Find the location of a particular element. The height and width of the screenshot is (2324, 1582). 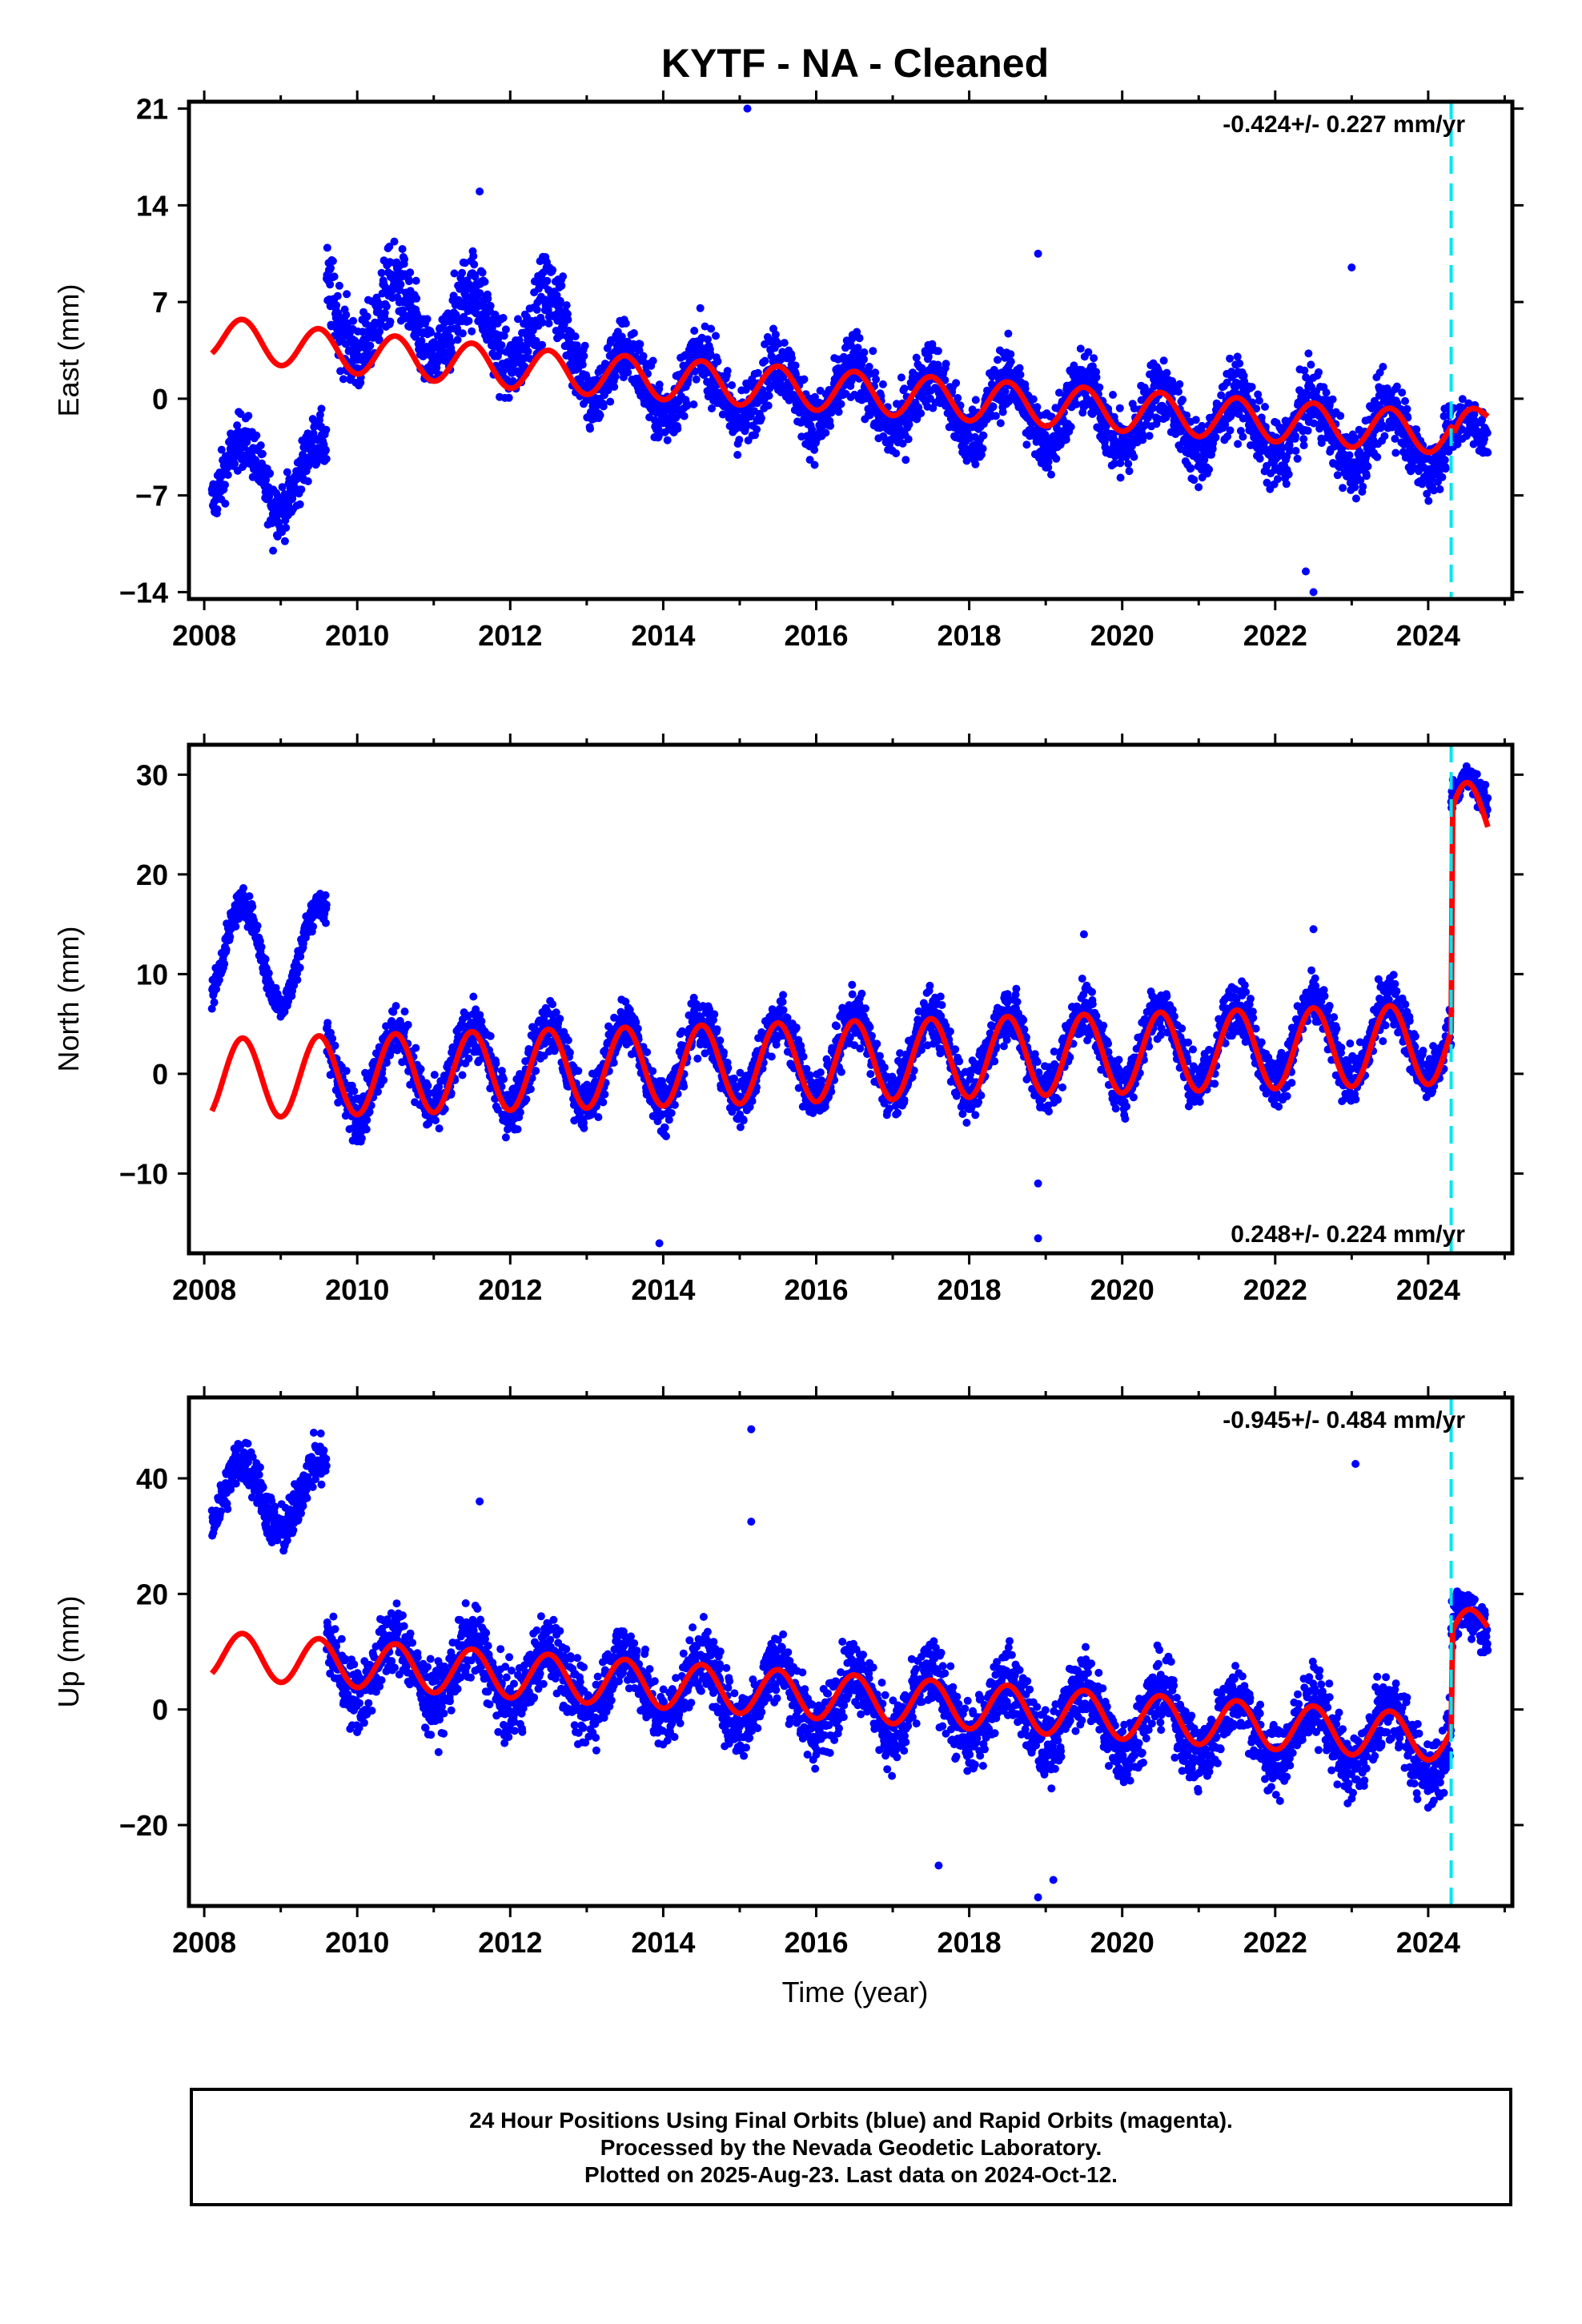

outlier-point is located at coordinates (1306, 571).